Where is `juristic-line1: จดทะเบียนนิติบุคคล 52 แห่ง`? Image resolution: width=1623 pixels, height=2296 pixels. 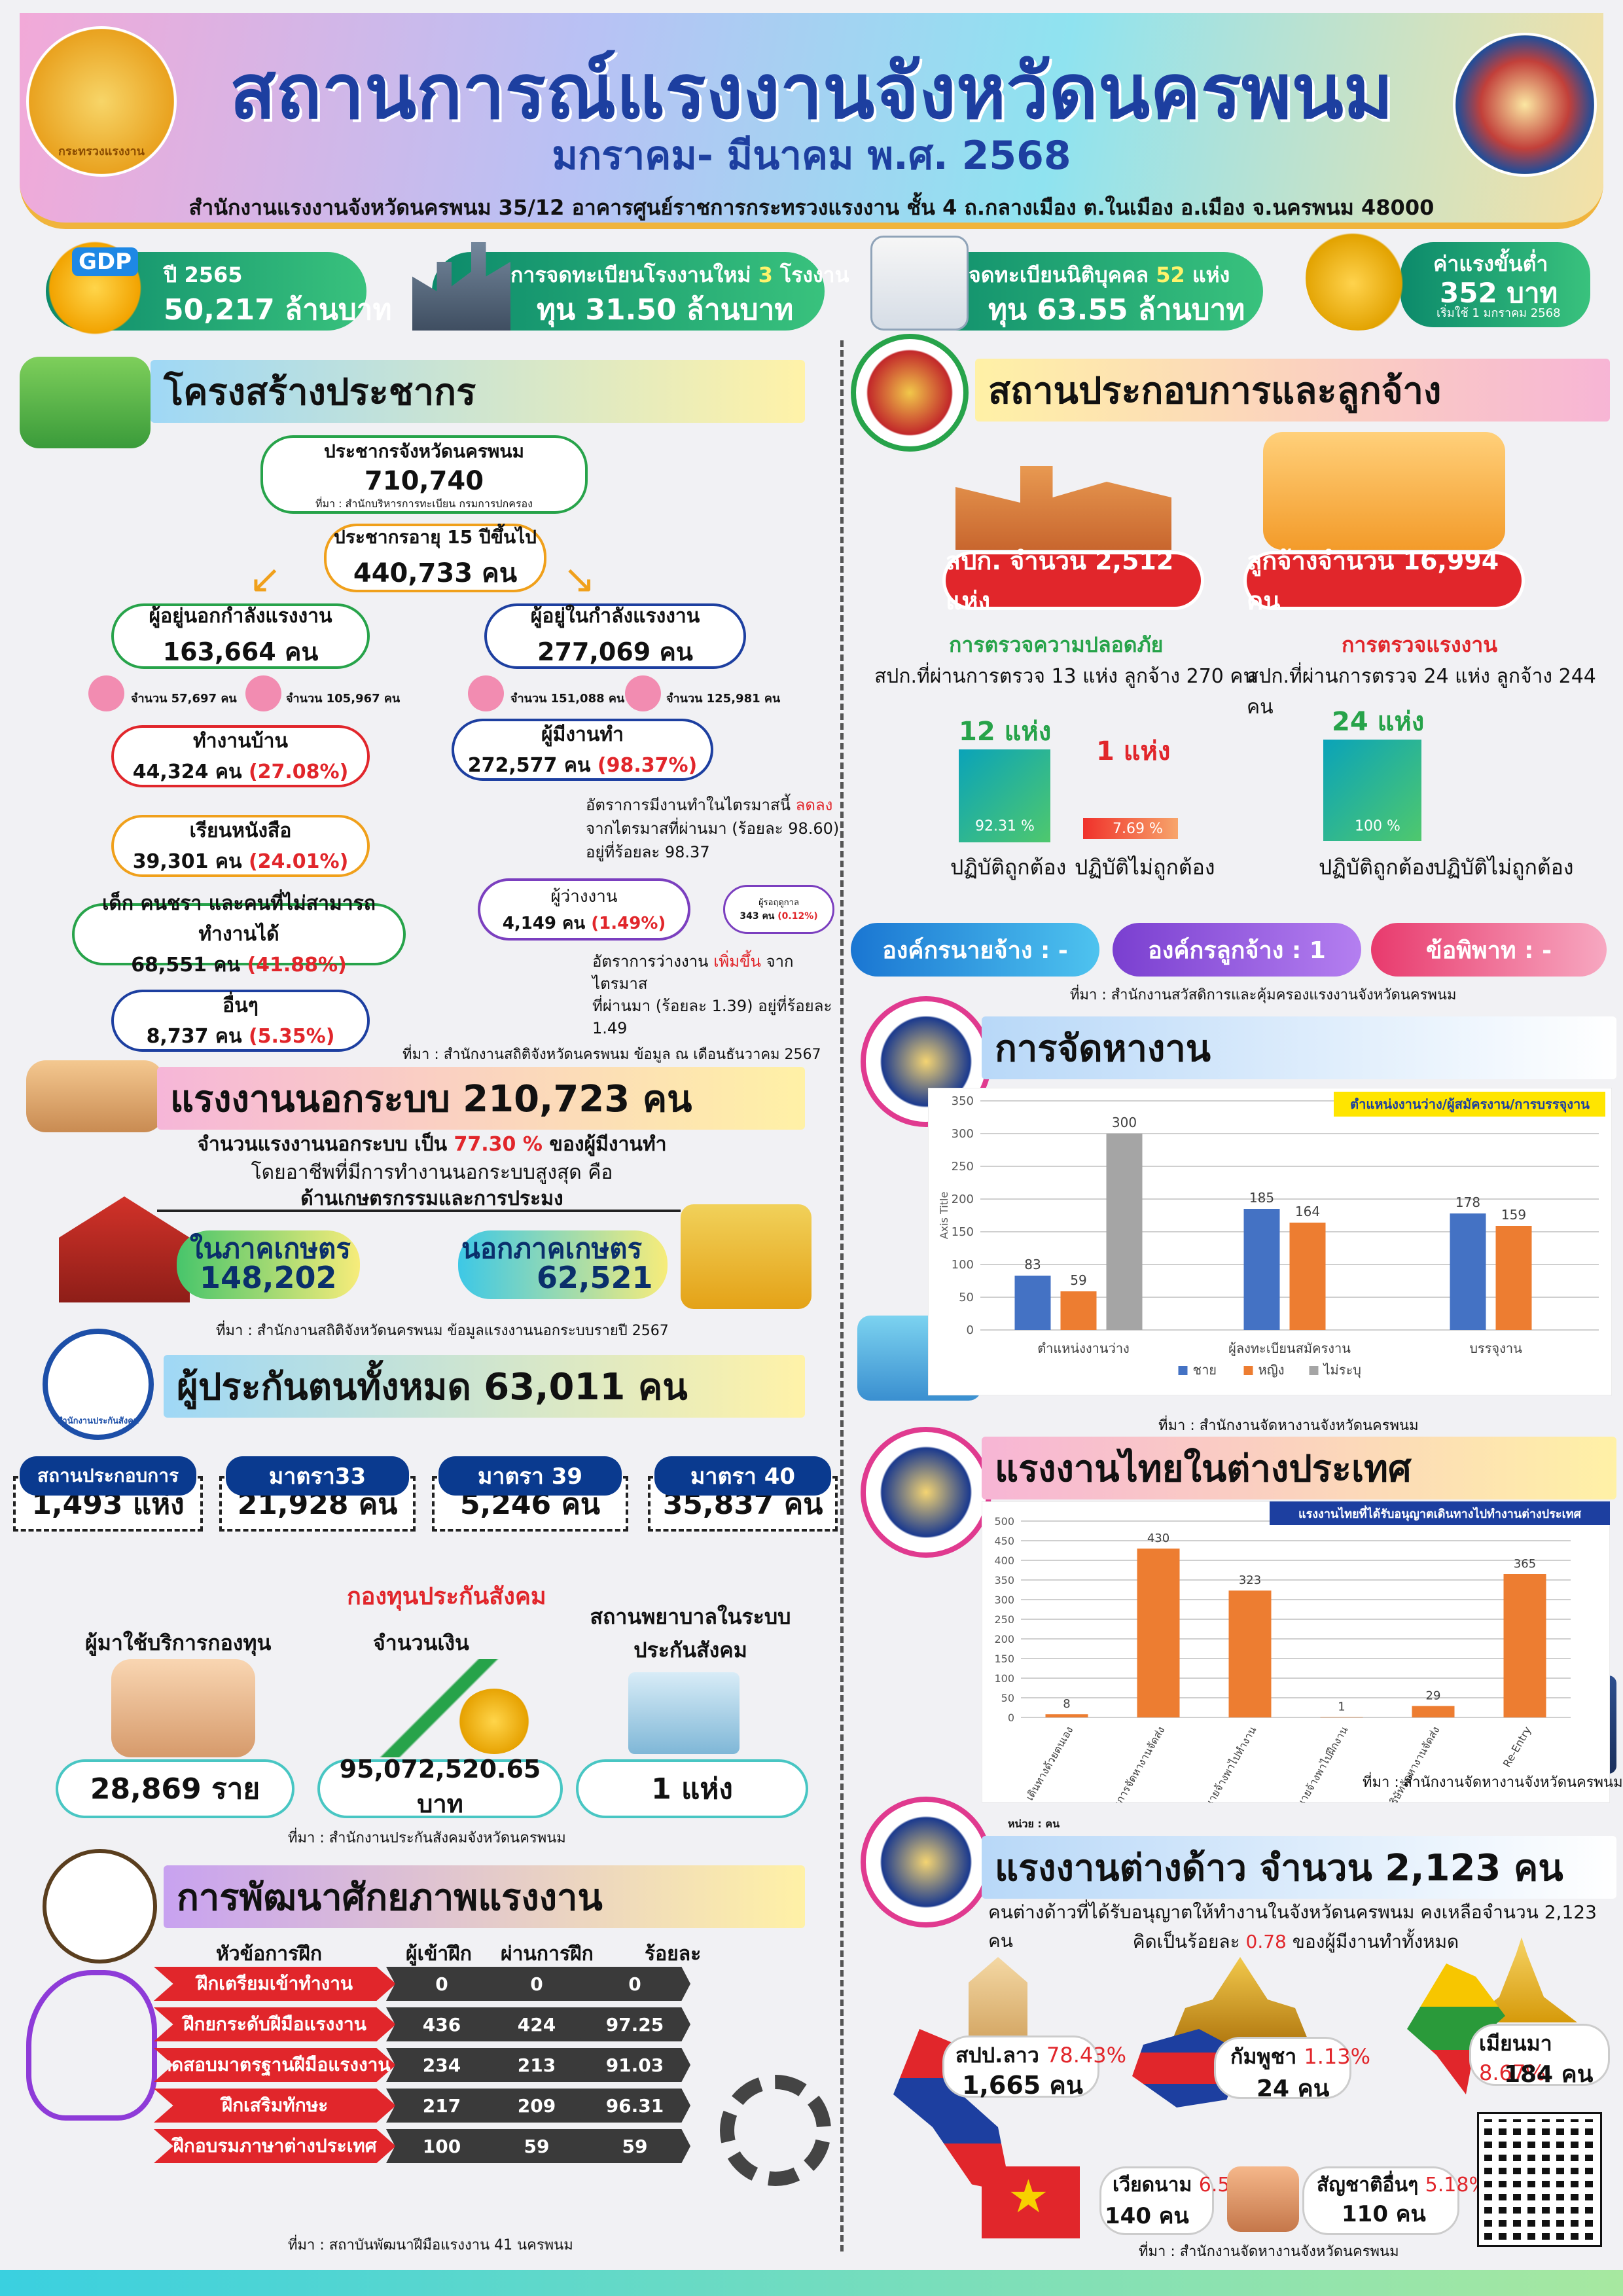
juristic-line1: จดทะเบียนนิติบุคคล 52 แห่ง is located at coordinates (1099, 275).